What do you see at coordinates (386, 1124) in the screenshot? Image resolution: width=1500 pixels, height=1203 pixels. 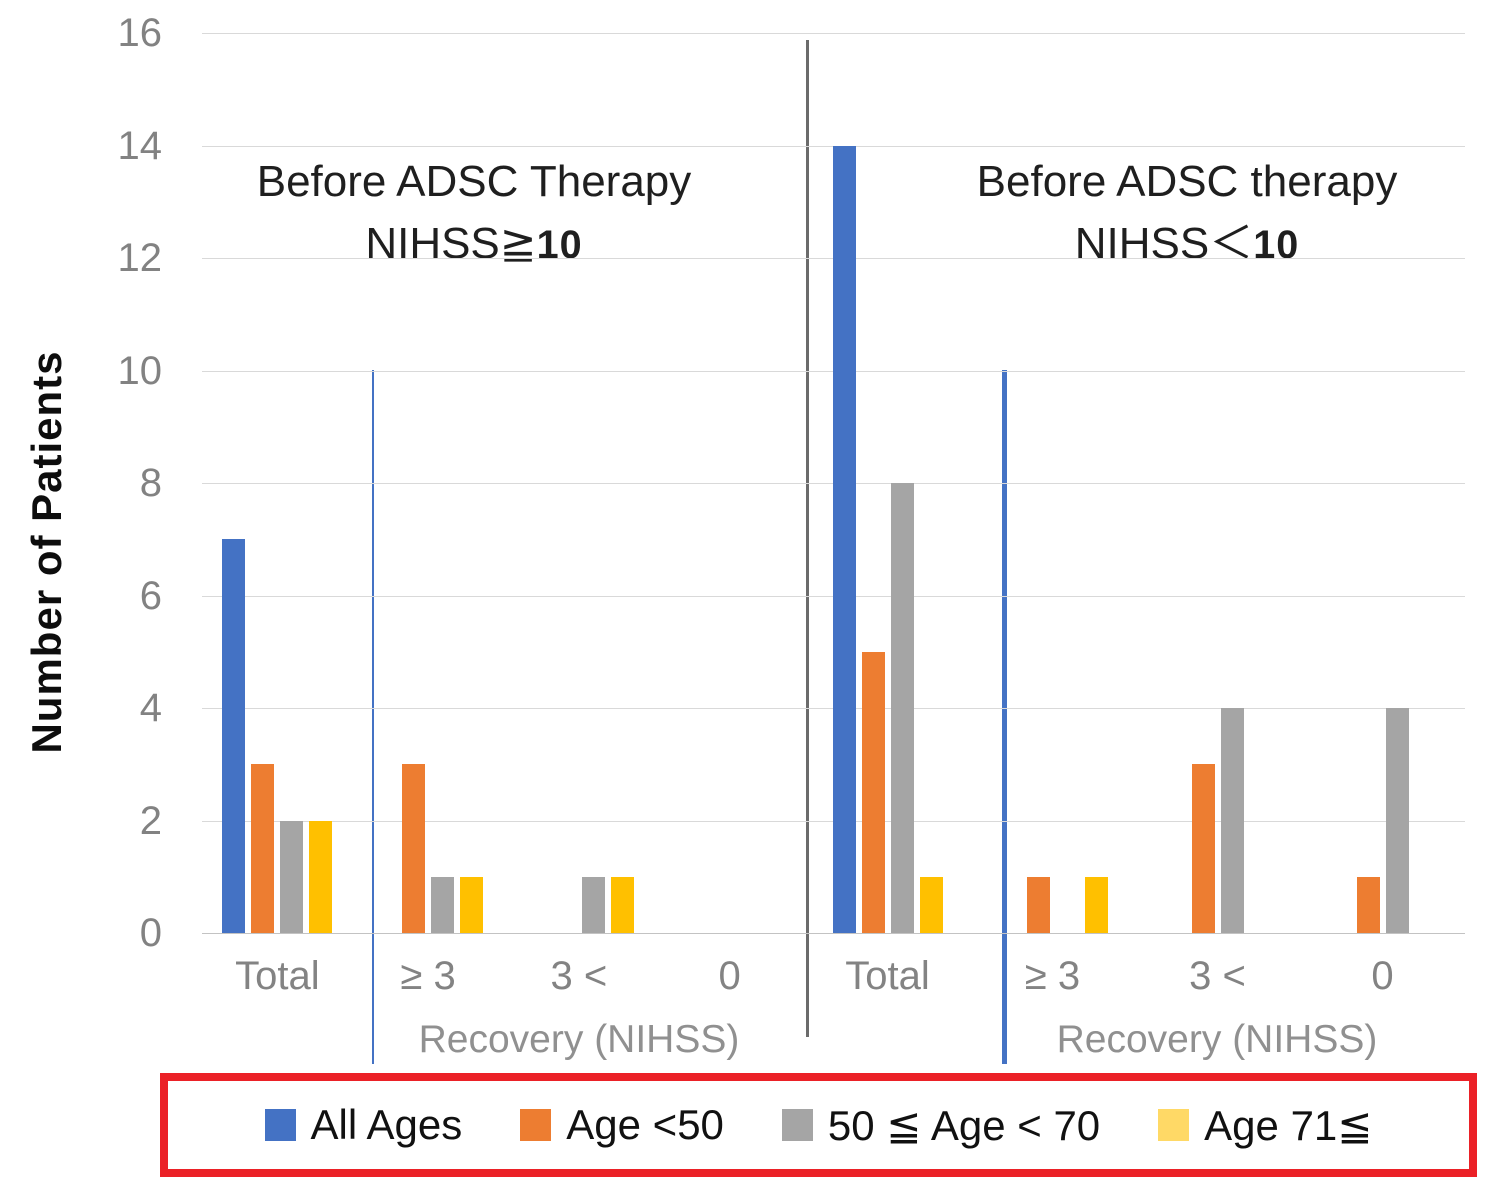 I see `legend-label: All Ages` at bounding box center [386, 1124].